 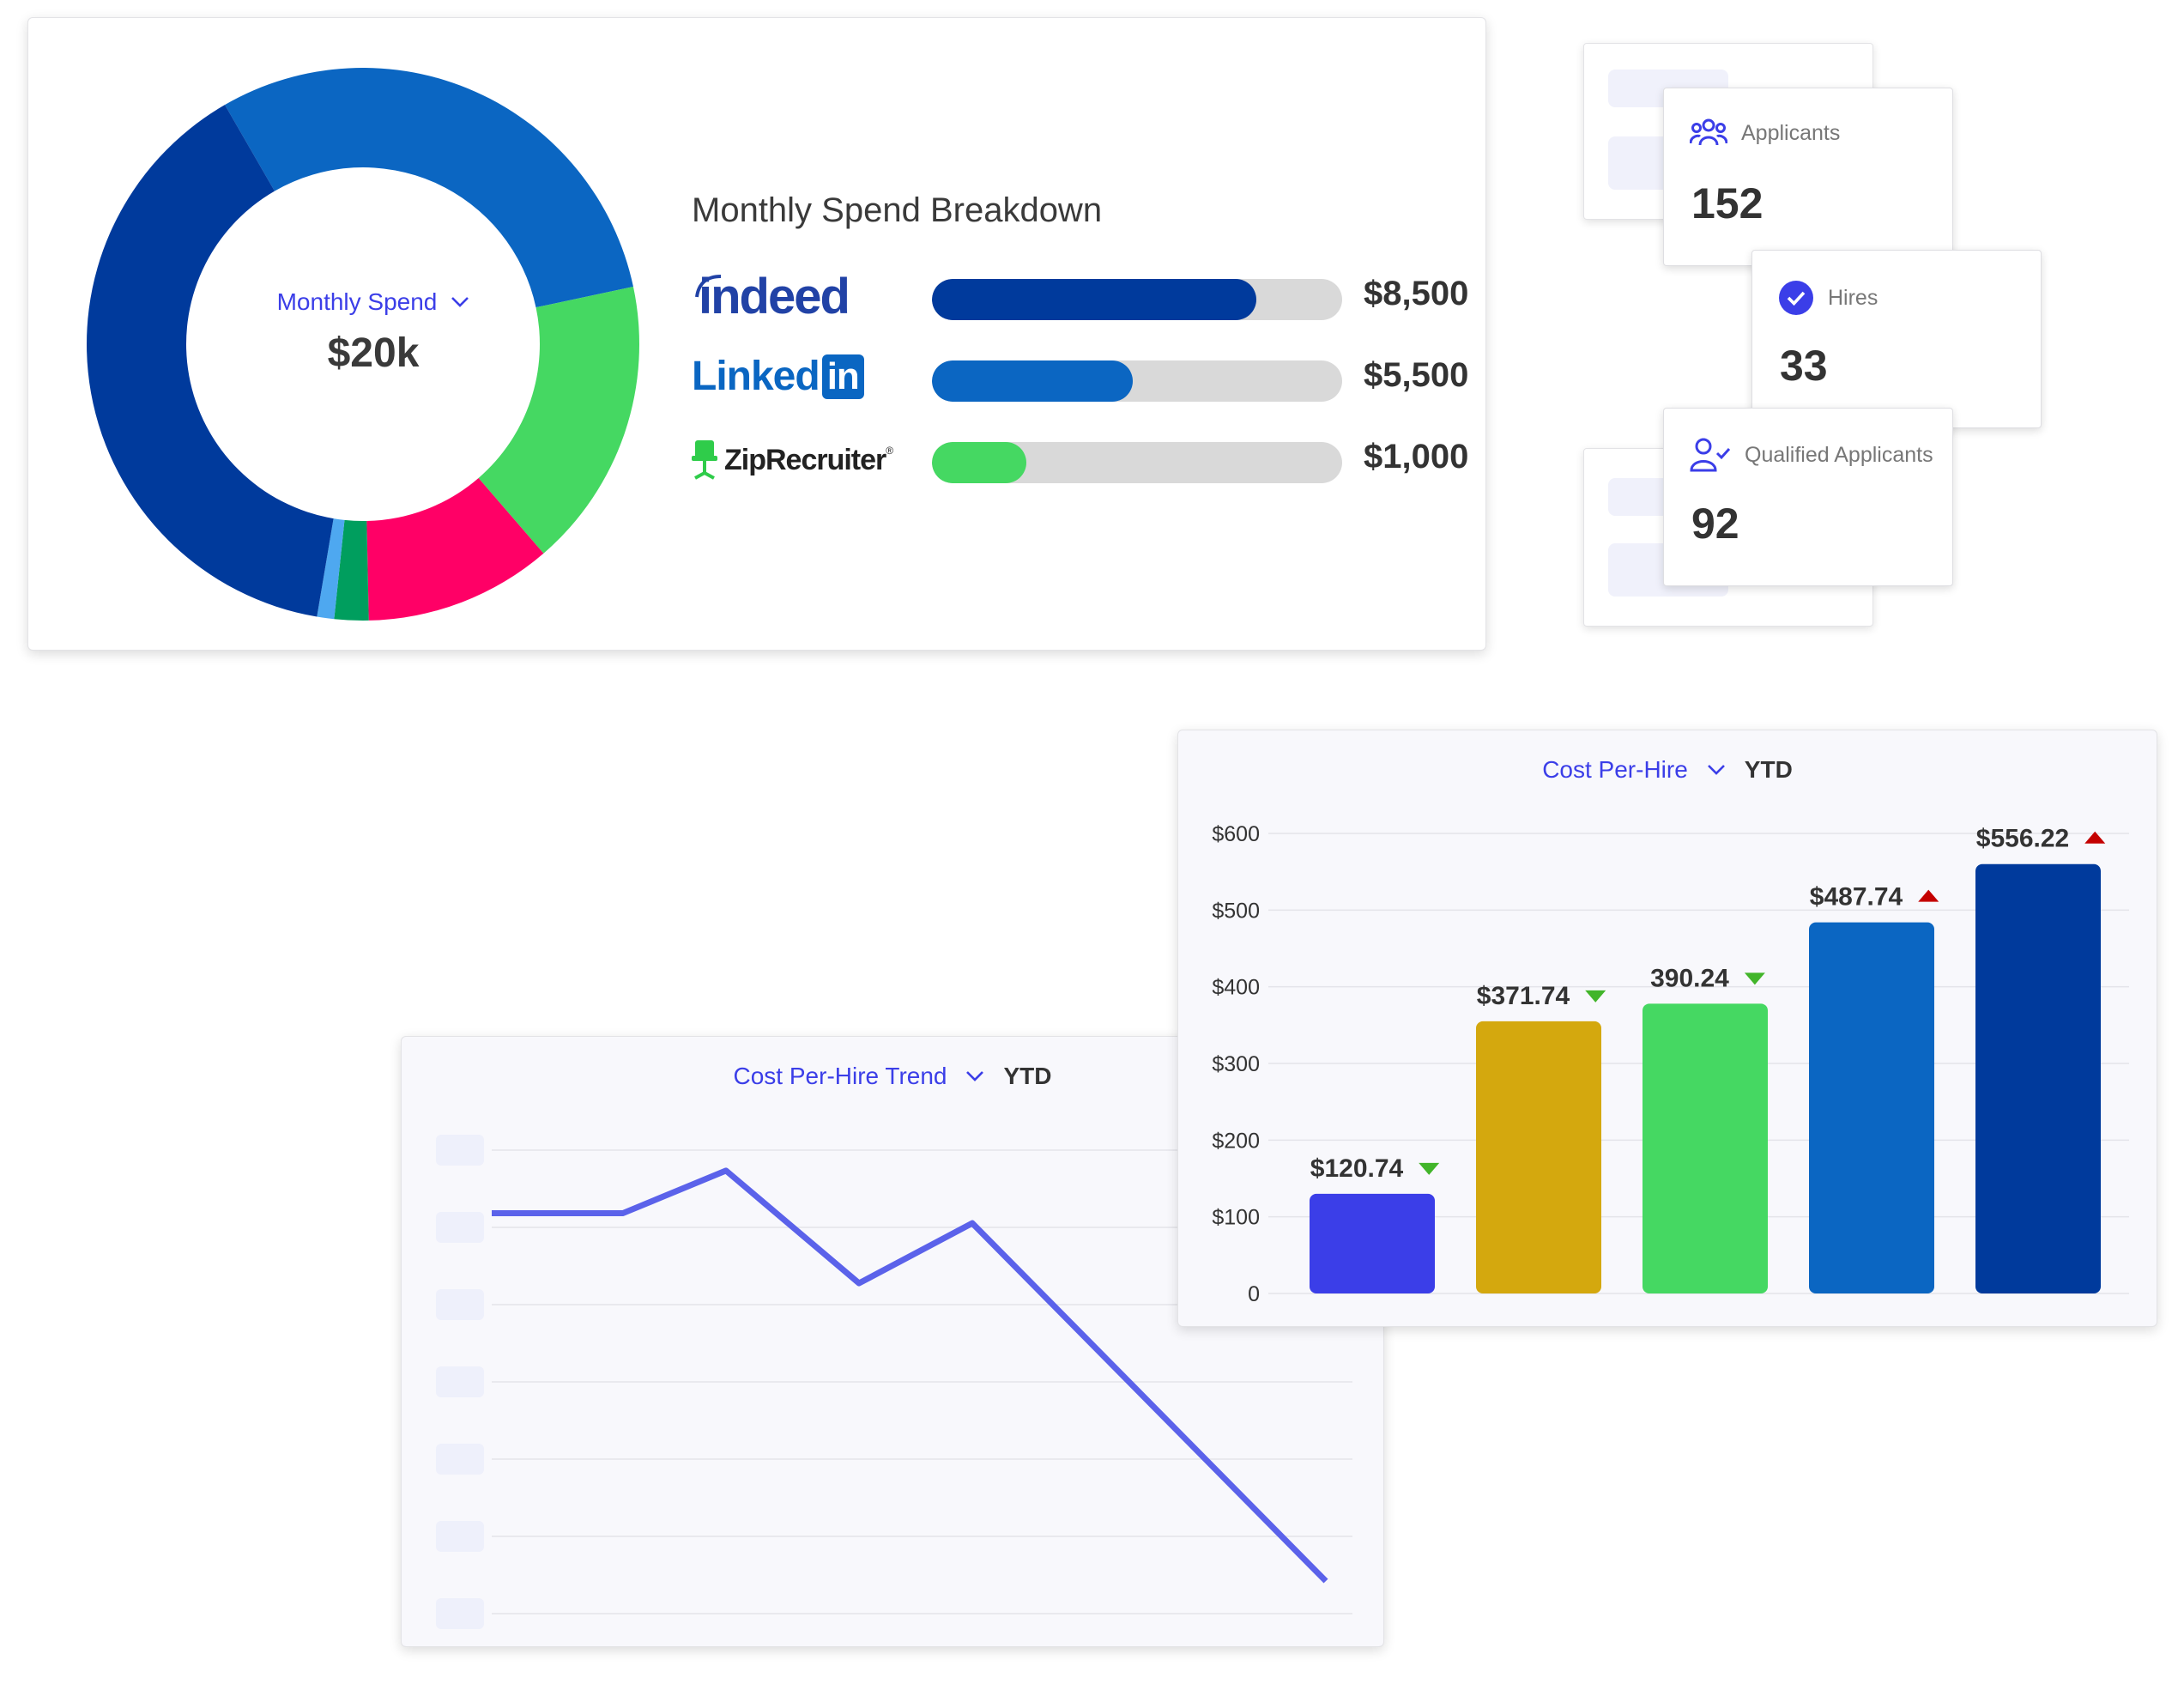 I want to click on monthly-spend-dropdown: Monthly Spend, so click(x=373, y=302).